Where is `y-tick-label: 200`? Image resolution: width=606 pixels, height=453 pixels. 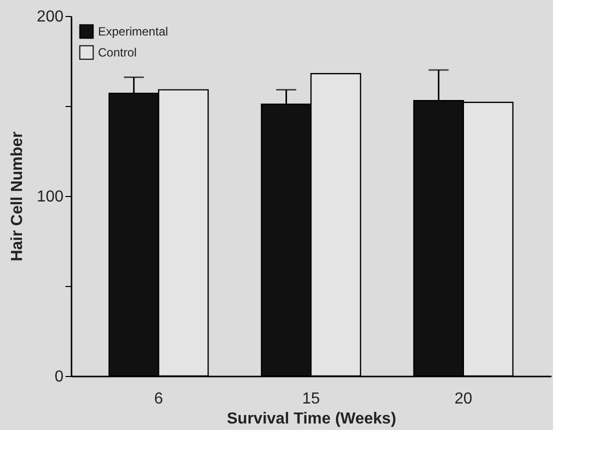 y-tick-label: 200 is located at coordinates (50, 17).